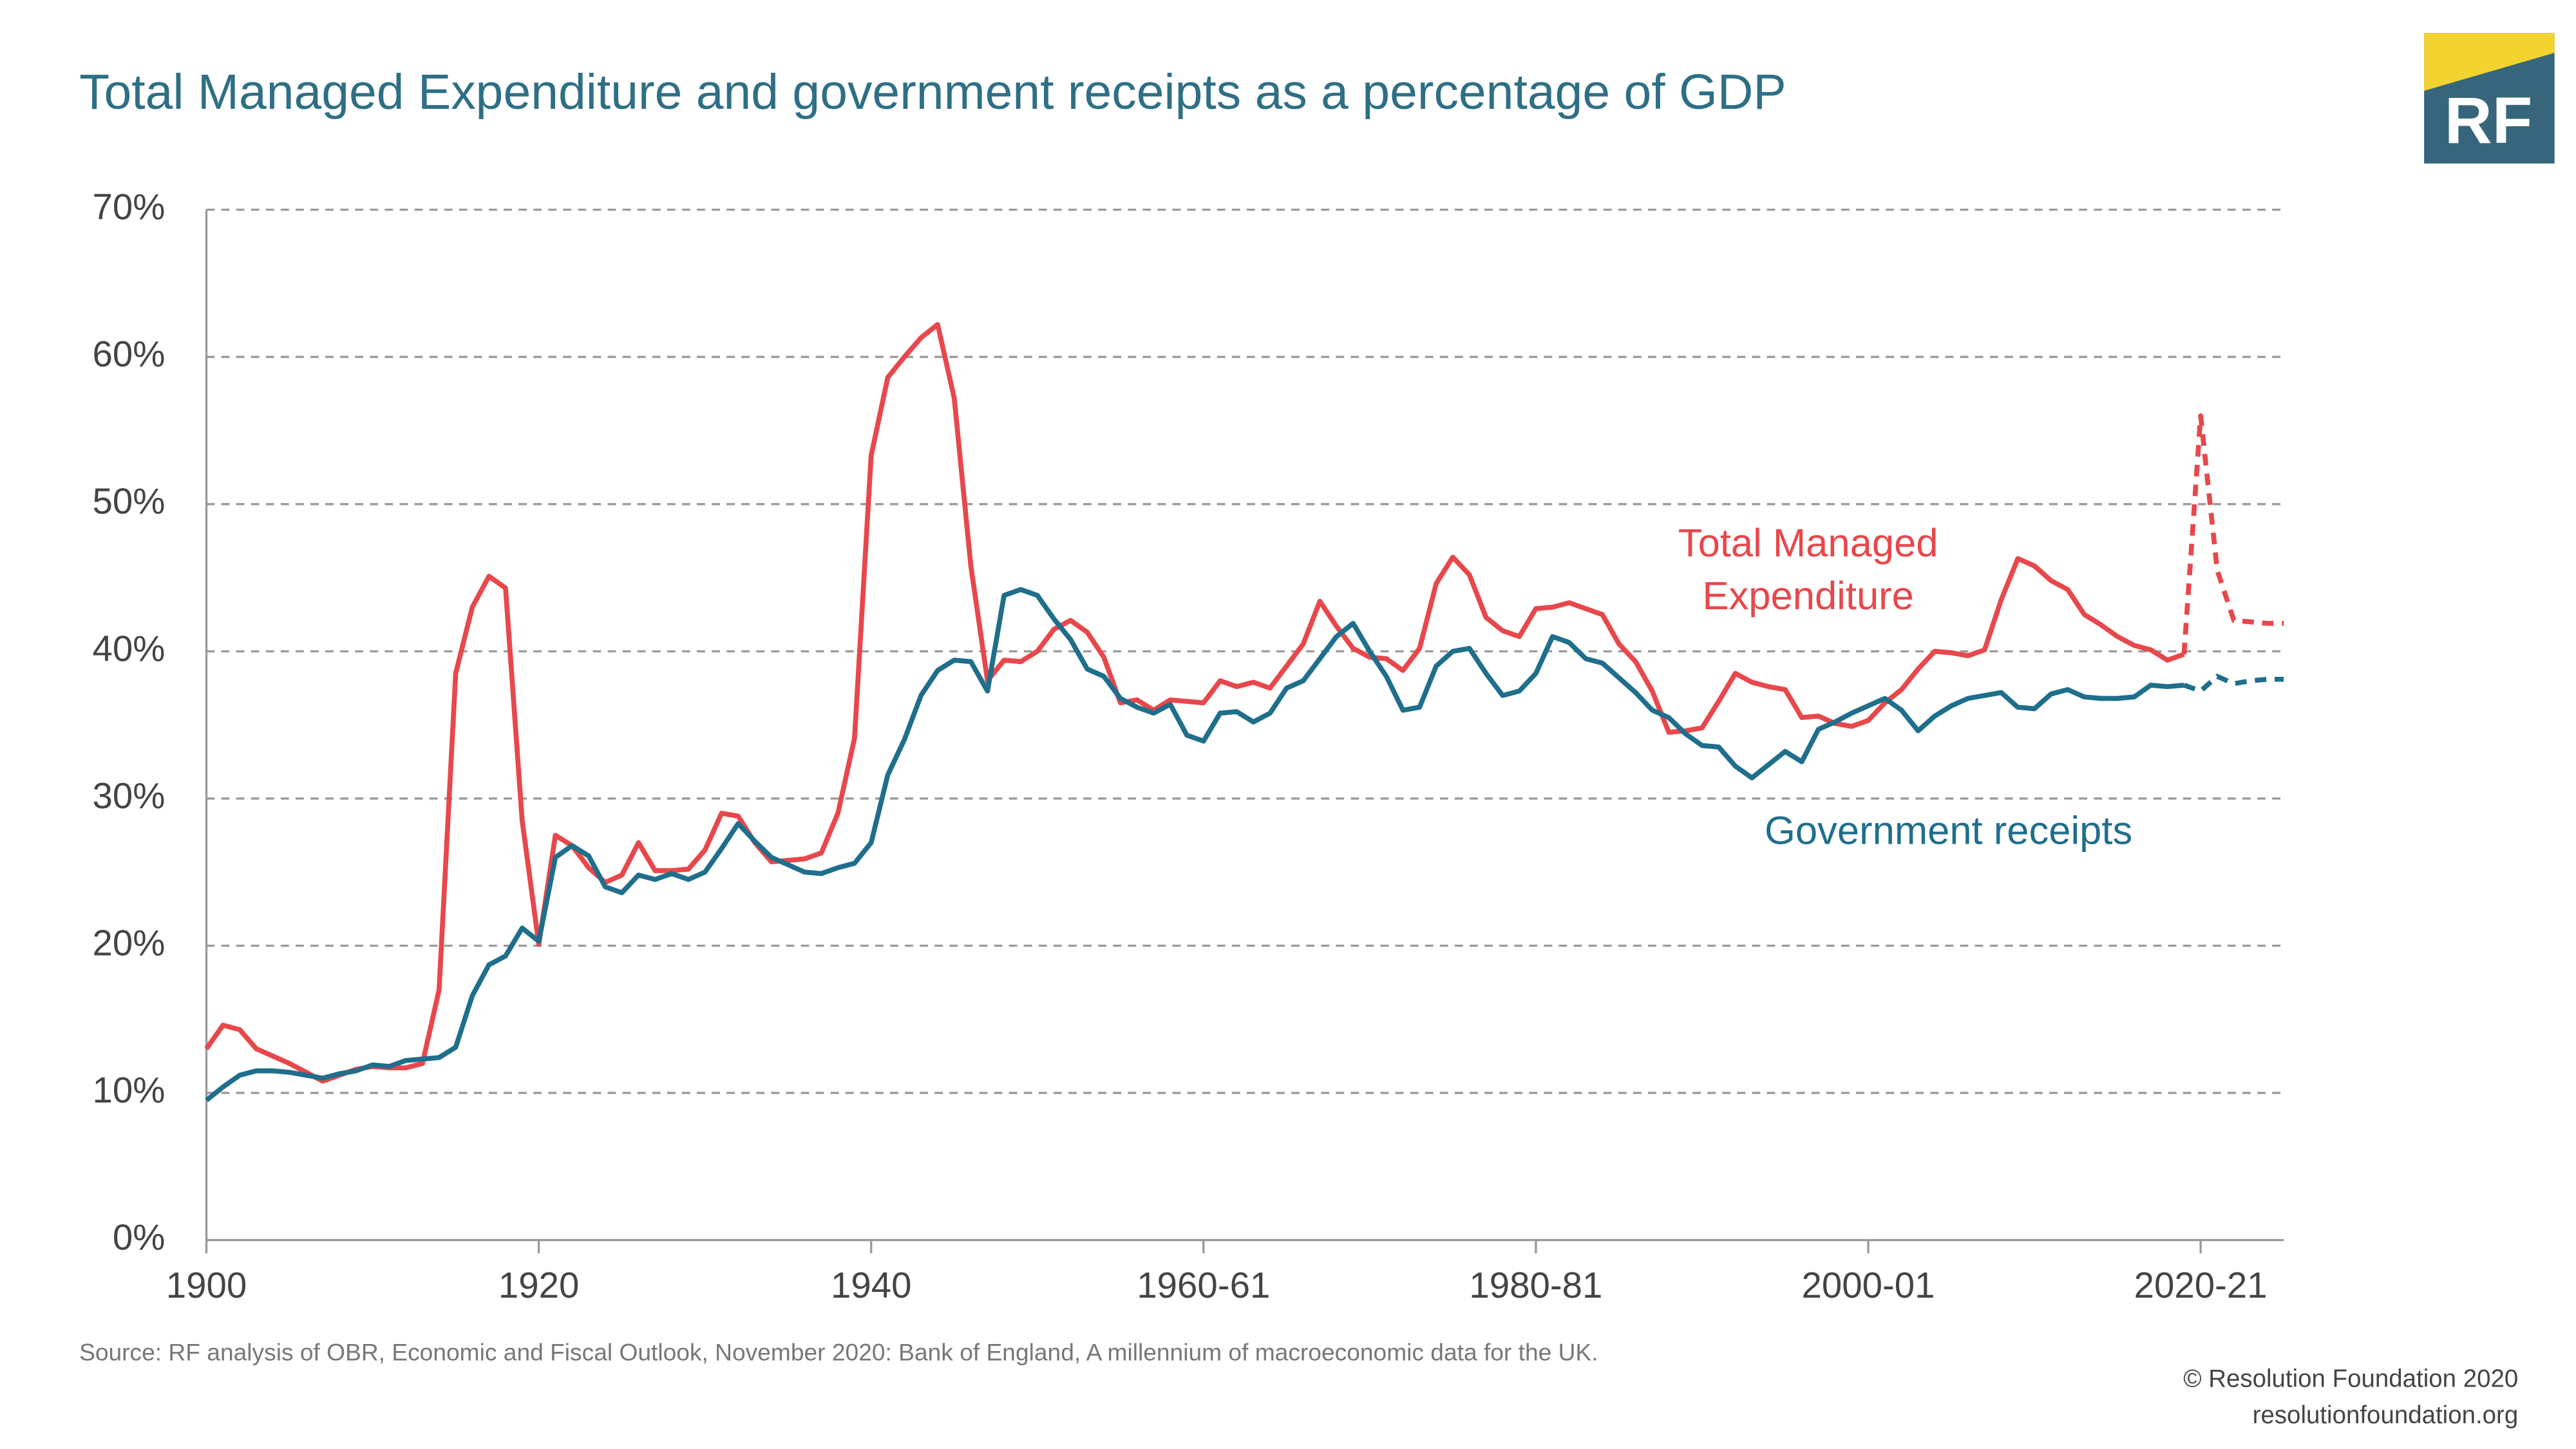 This screenshot has width=2576, height=1449. What do you see at coordinates (129, 943) in the screenshot?
I see `y-tick-label: 20%` at bounding box center [129, 943].